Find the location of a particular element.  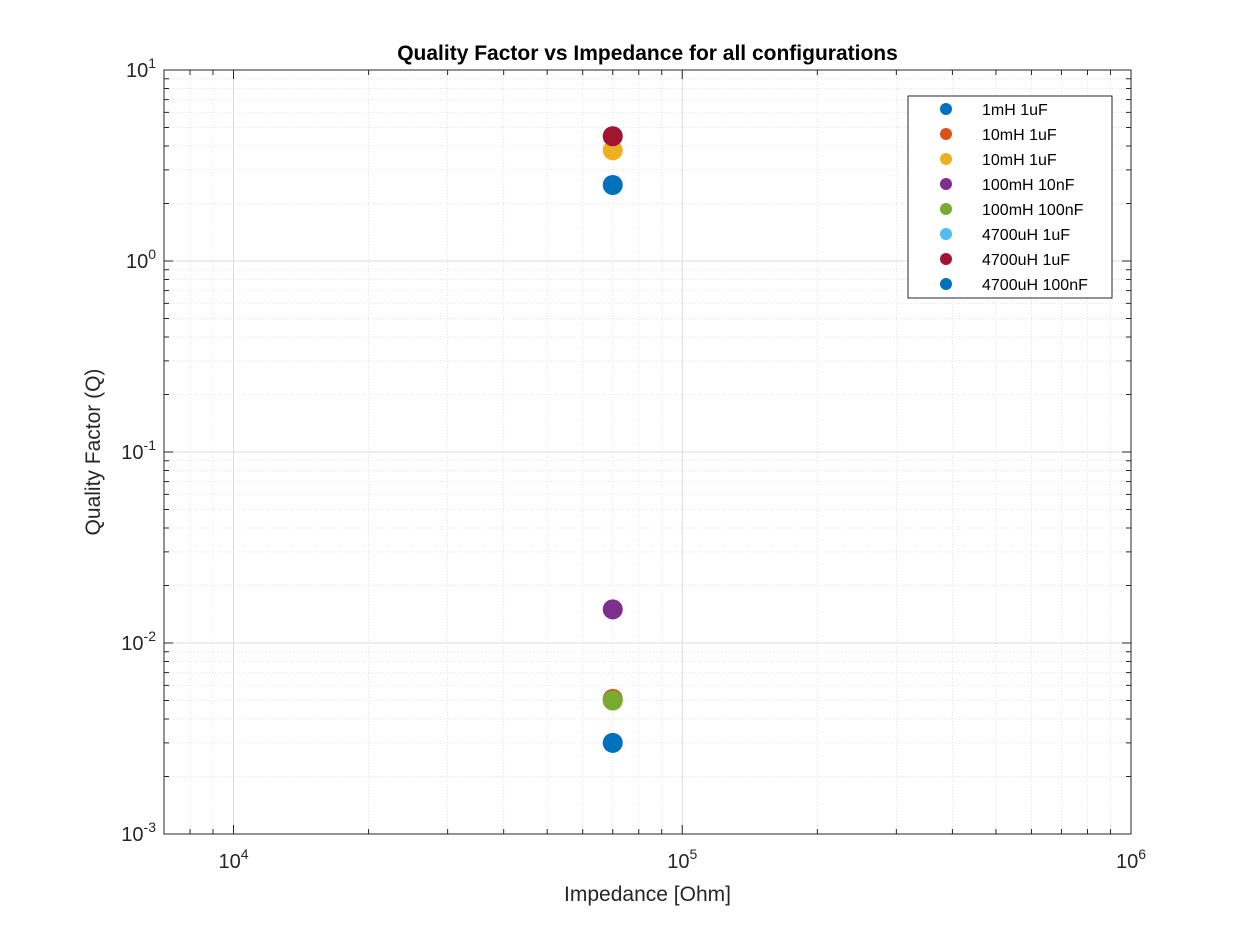

legend-label: 100mH 100nF is located at coordinates (1033, 210).